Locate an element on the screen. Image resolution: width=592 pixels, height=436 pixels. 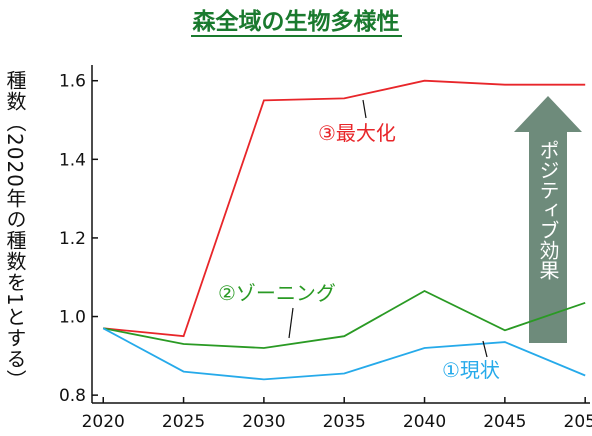
y-tick-label: 1.2 is located at coordinates (72, 239).